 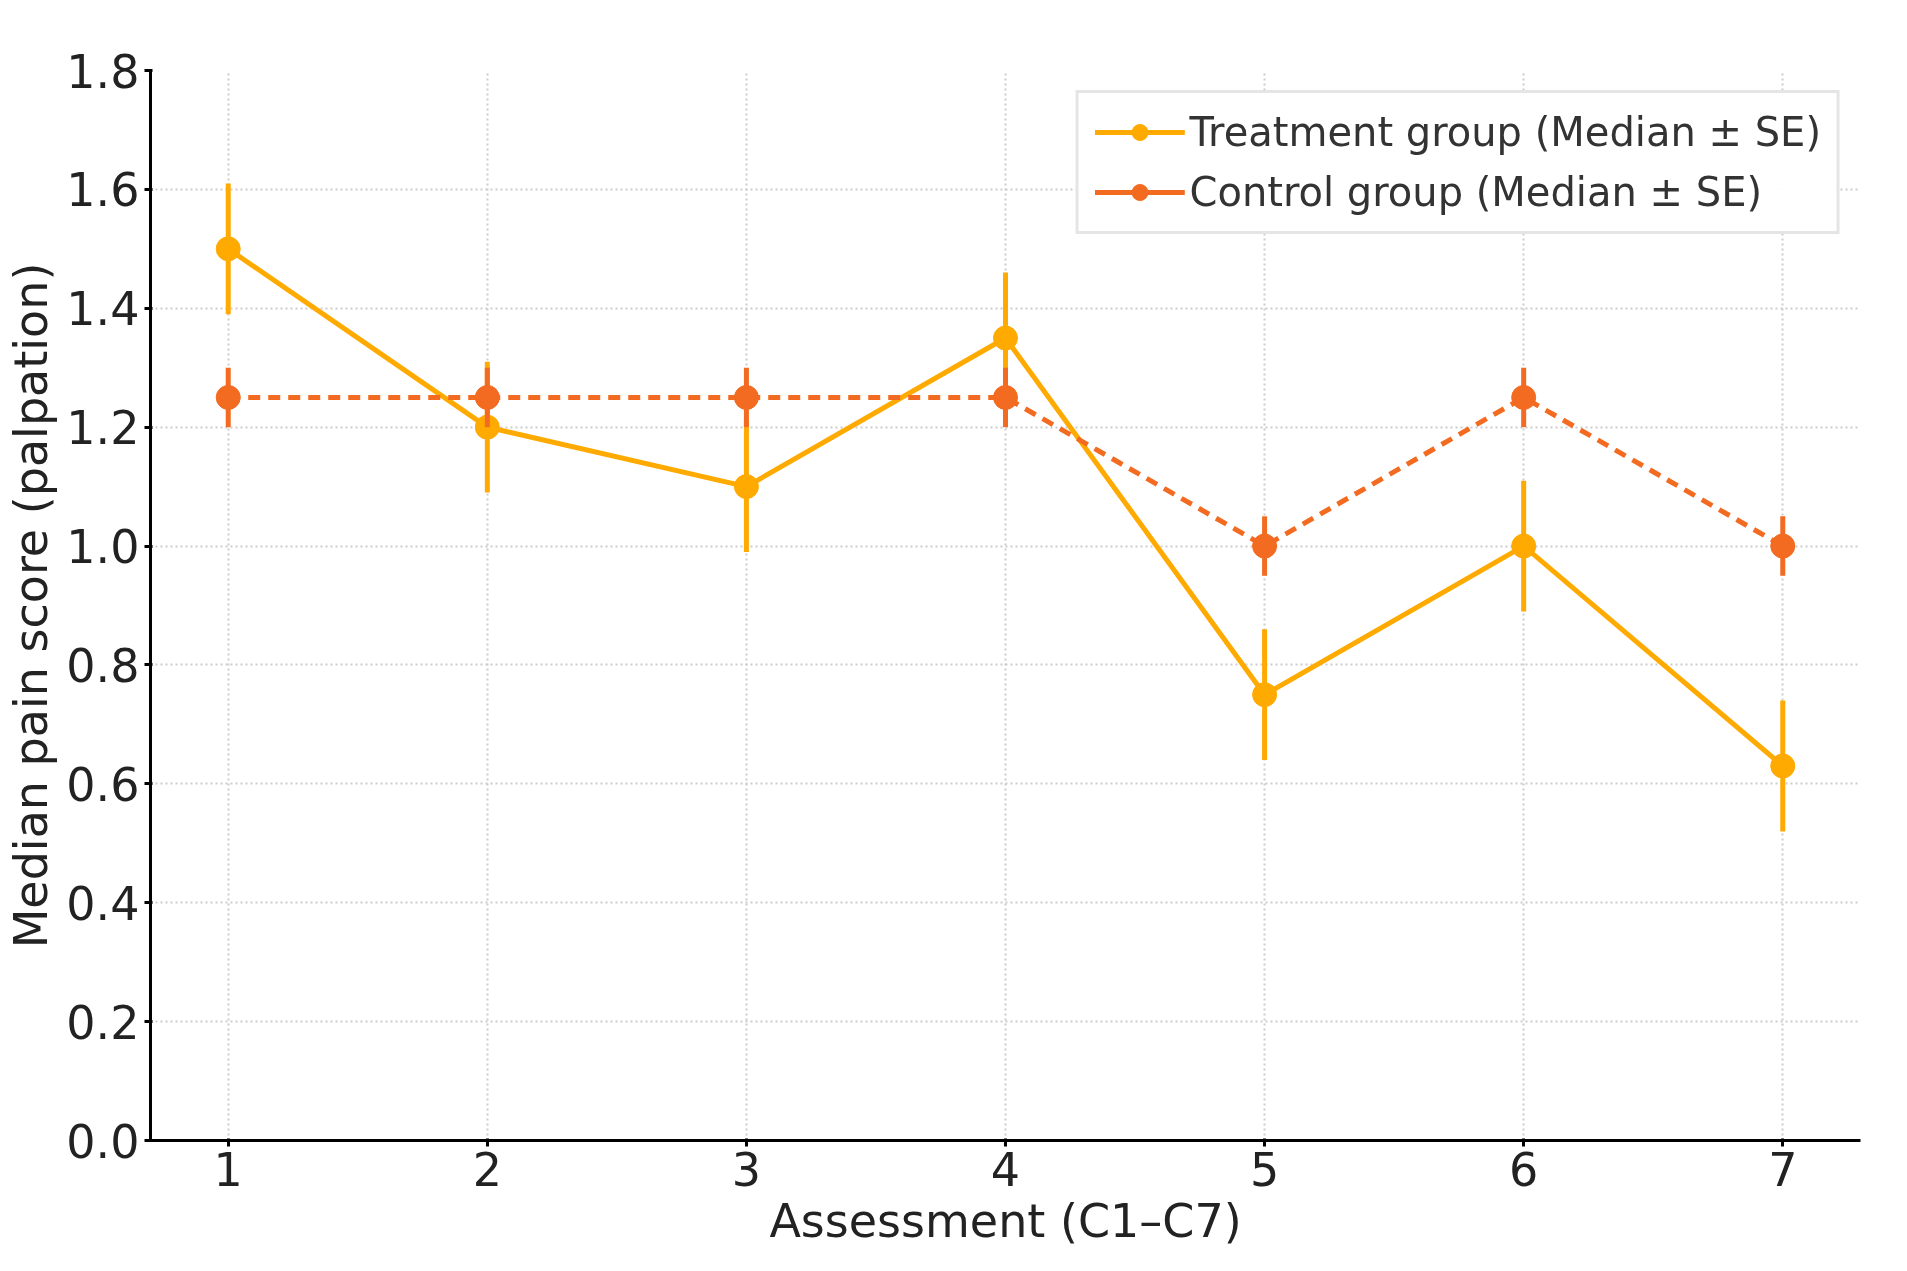 I want to click on x-tick-label: 6, so click(x=1524, y=1169).